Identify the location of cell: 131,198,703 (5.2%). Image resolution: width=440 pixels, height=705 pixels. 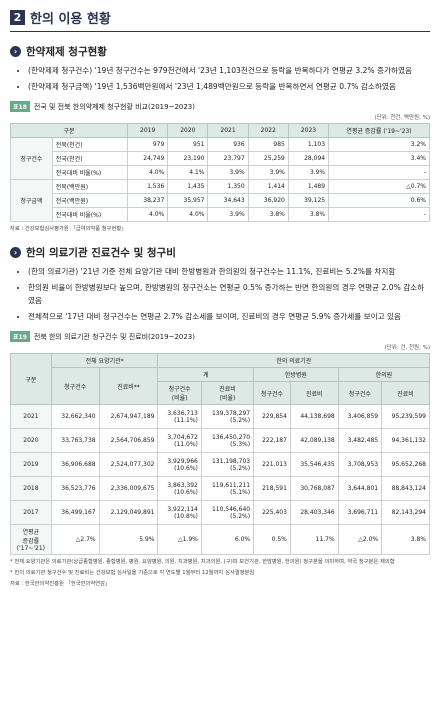
(227, 464).